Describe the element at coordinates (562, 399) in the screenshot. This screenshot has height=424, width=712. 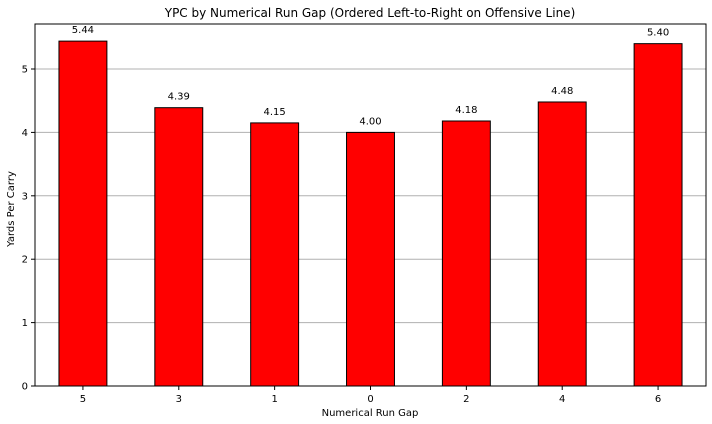
I see `x-tick-label: 4` at that location.